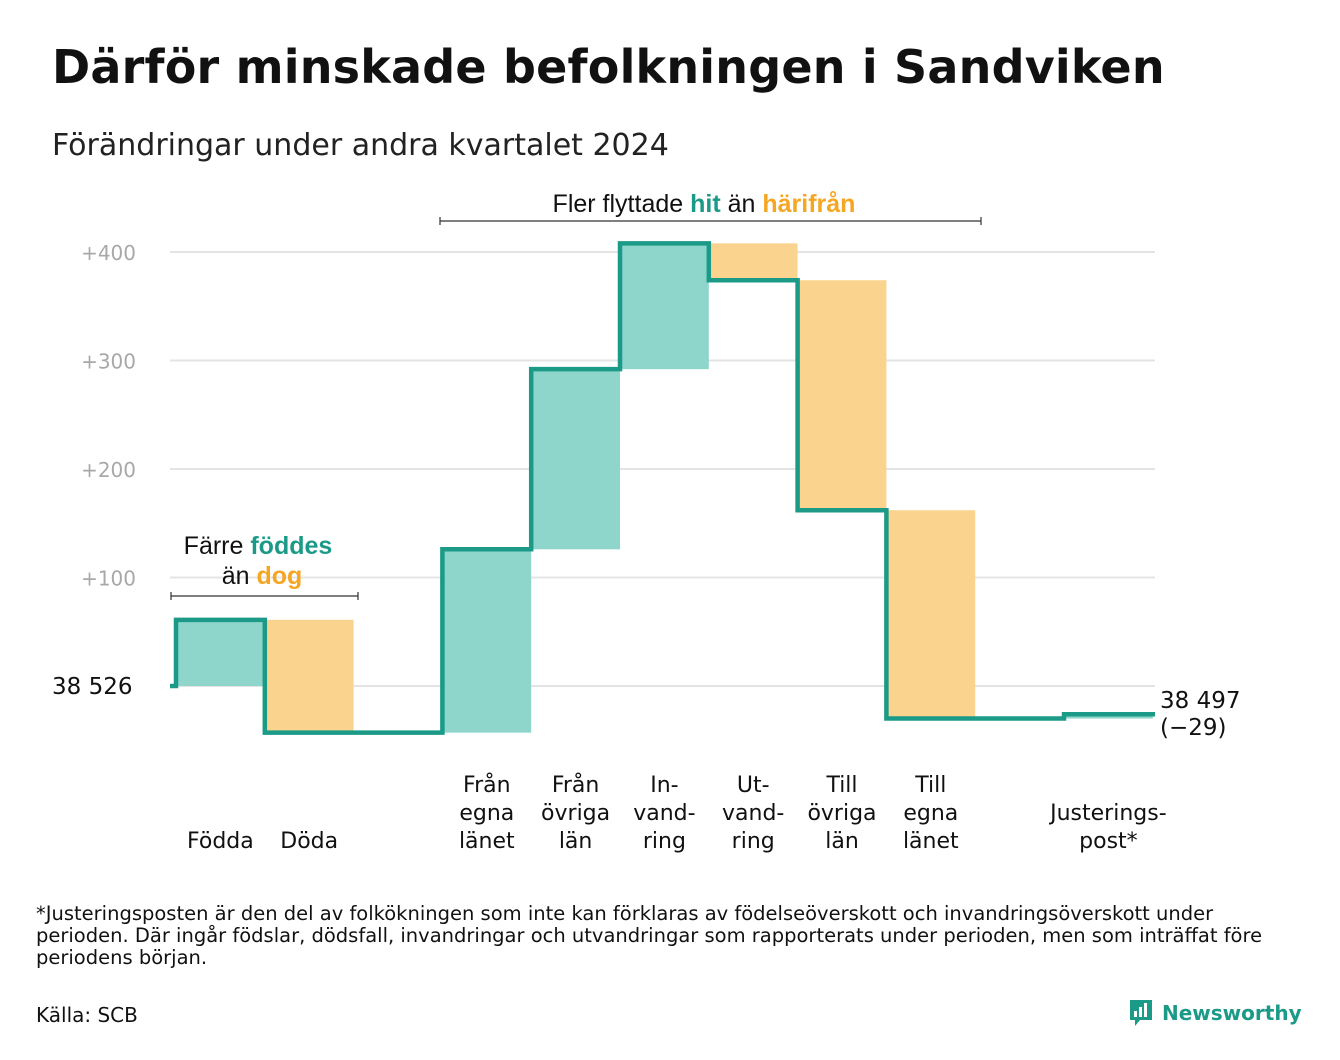 This screenshot has width=1340, height=1060. What do you see at coordinates (108, 253) in the screenshot?
I see `y-tick-label: +400` at bounding box center [108, 253].